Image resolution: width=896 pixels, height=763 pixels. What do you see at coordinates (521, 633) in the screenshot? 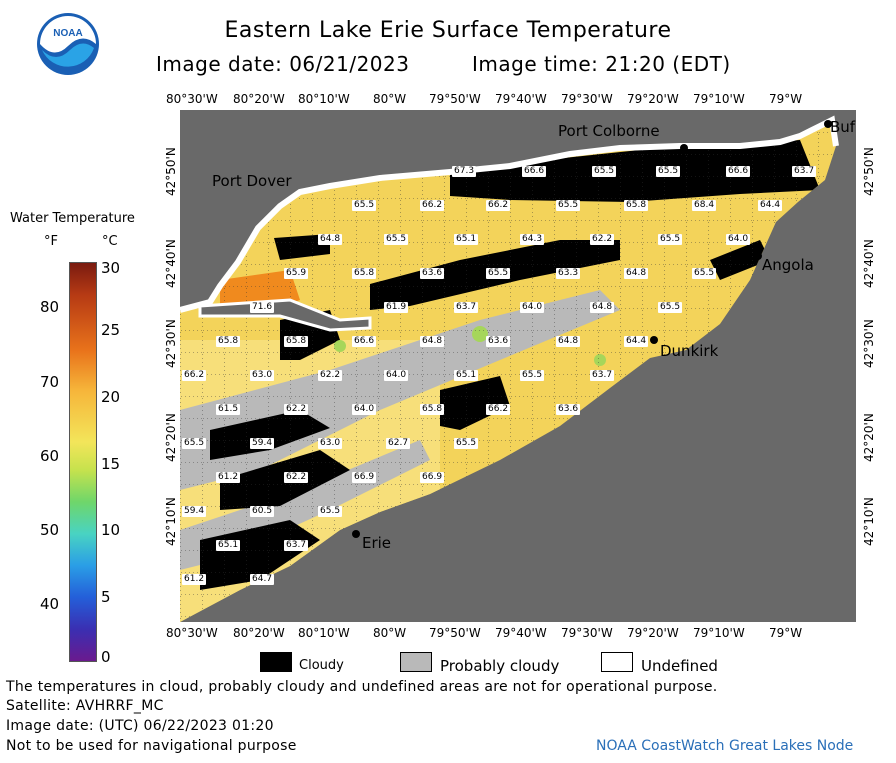
I see `lon-label: 79°40'W` at bounding box center [521, 633].